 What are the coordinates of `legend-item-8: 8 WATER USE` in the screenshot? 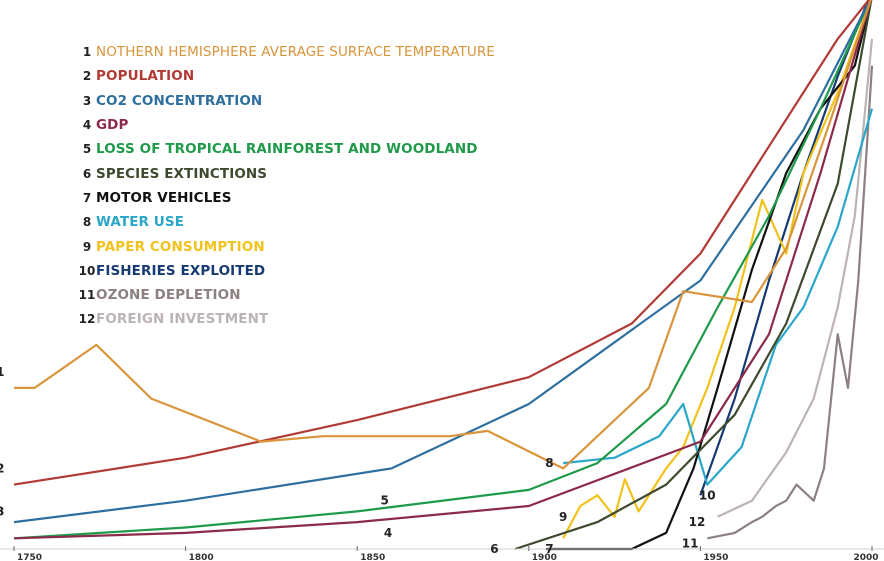 It's located at (286, 222).